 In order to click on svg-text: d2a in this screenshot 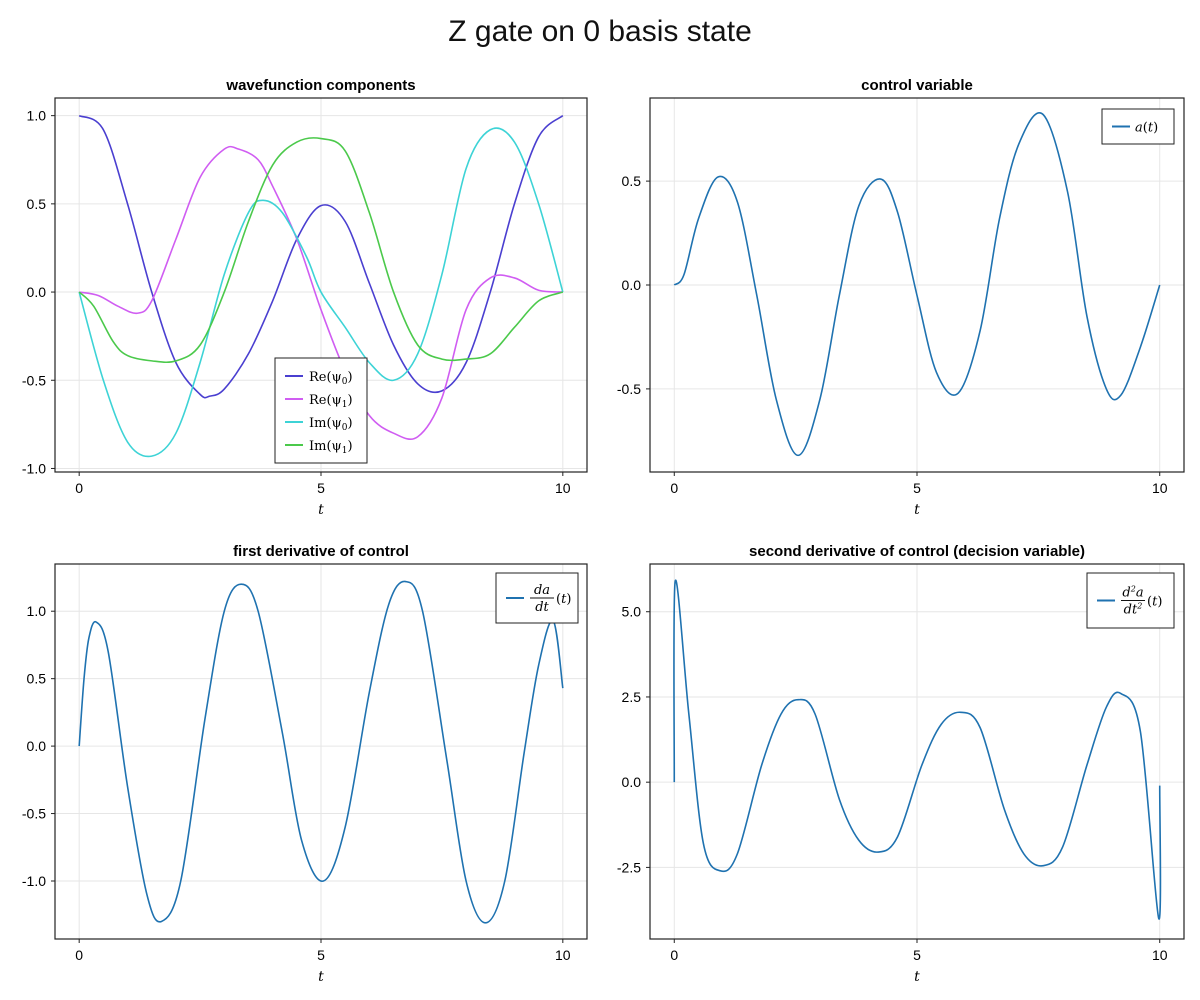, I will do `click(1132, 593)`.